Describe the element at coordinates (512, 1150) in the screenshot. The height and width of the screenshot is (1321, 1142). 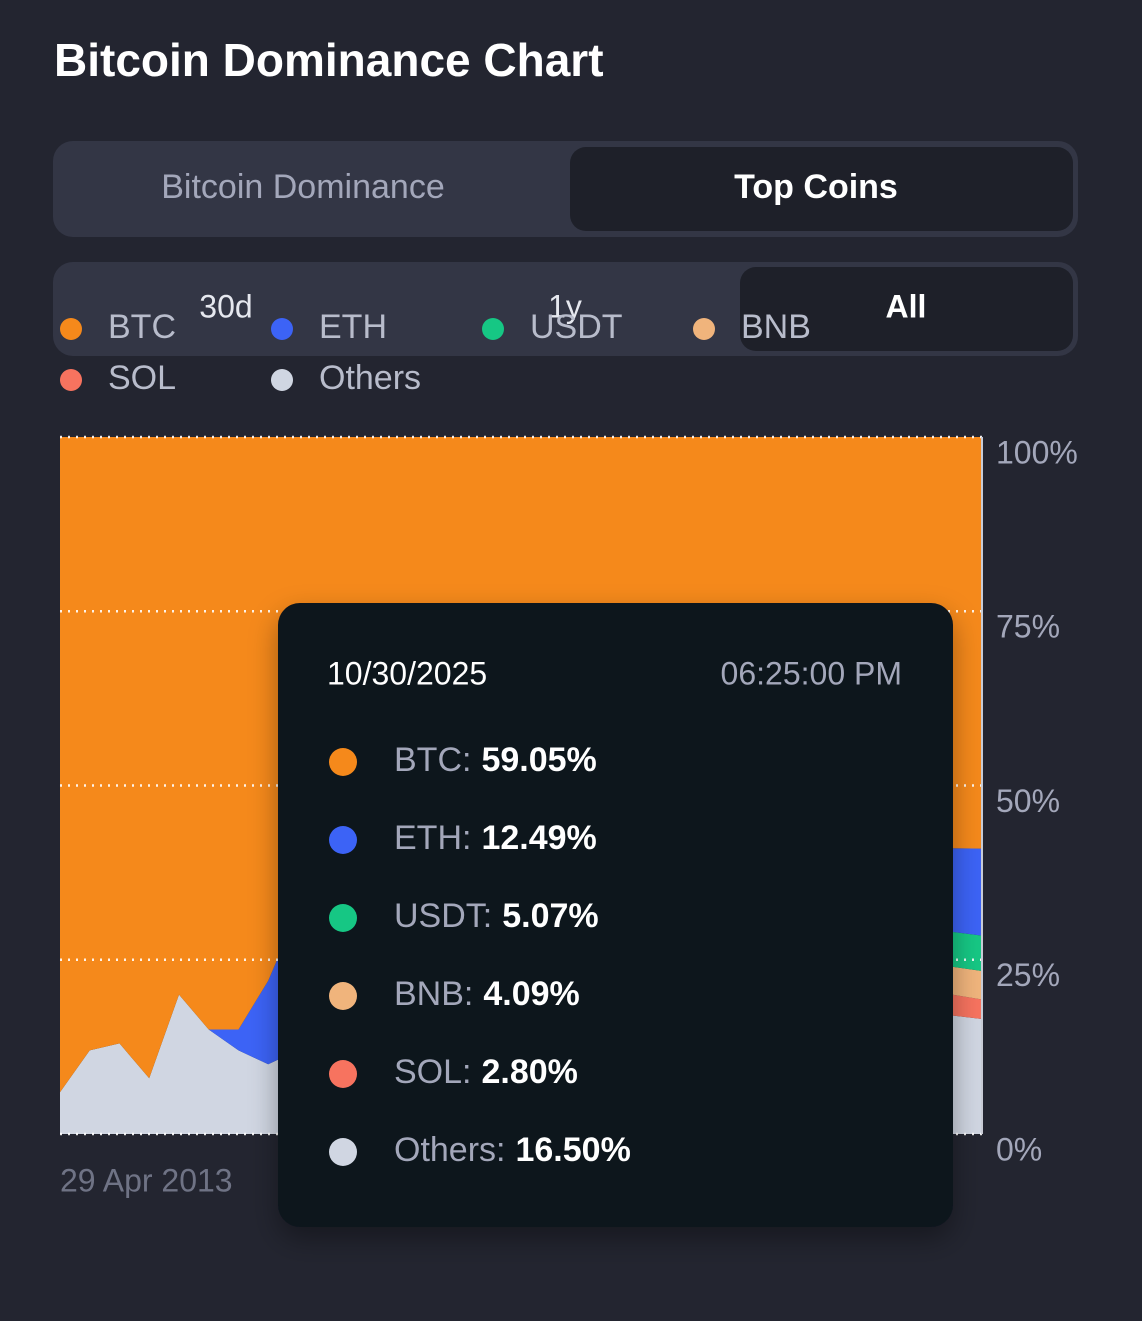
I see `tooltip-item: Others: 16.50%` at that location.